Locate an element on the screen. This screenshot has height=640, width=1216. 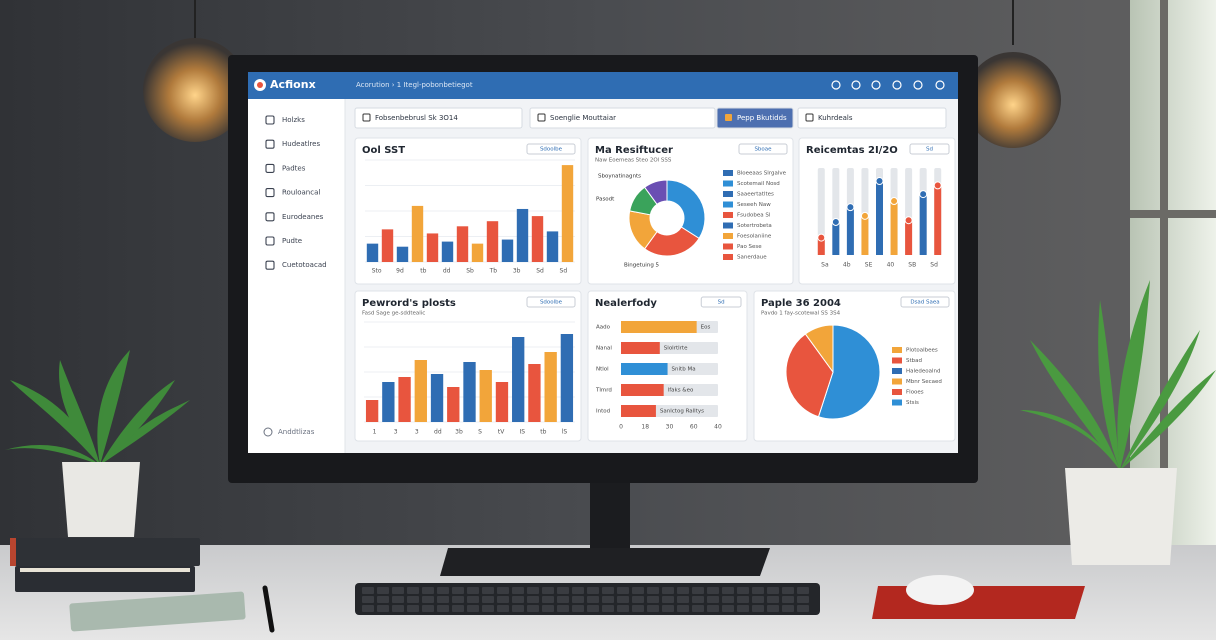
book is located at coordinates (105, 579).